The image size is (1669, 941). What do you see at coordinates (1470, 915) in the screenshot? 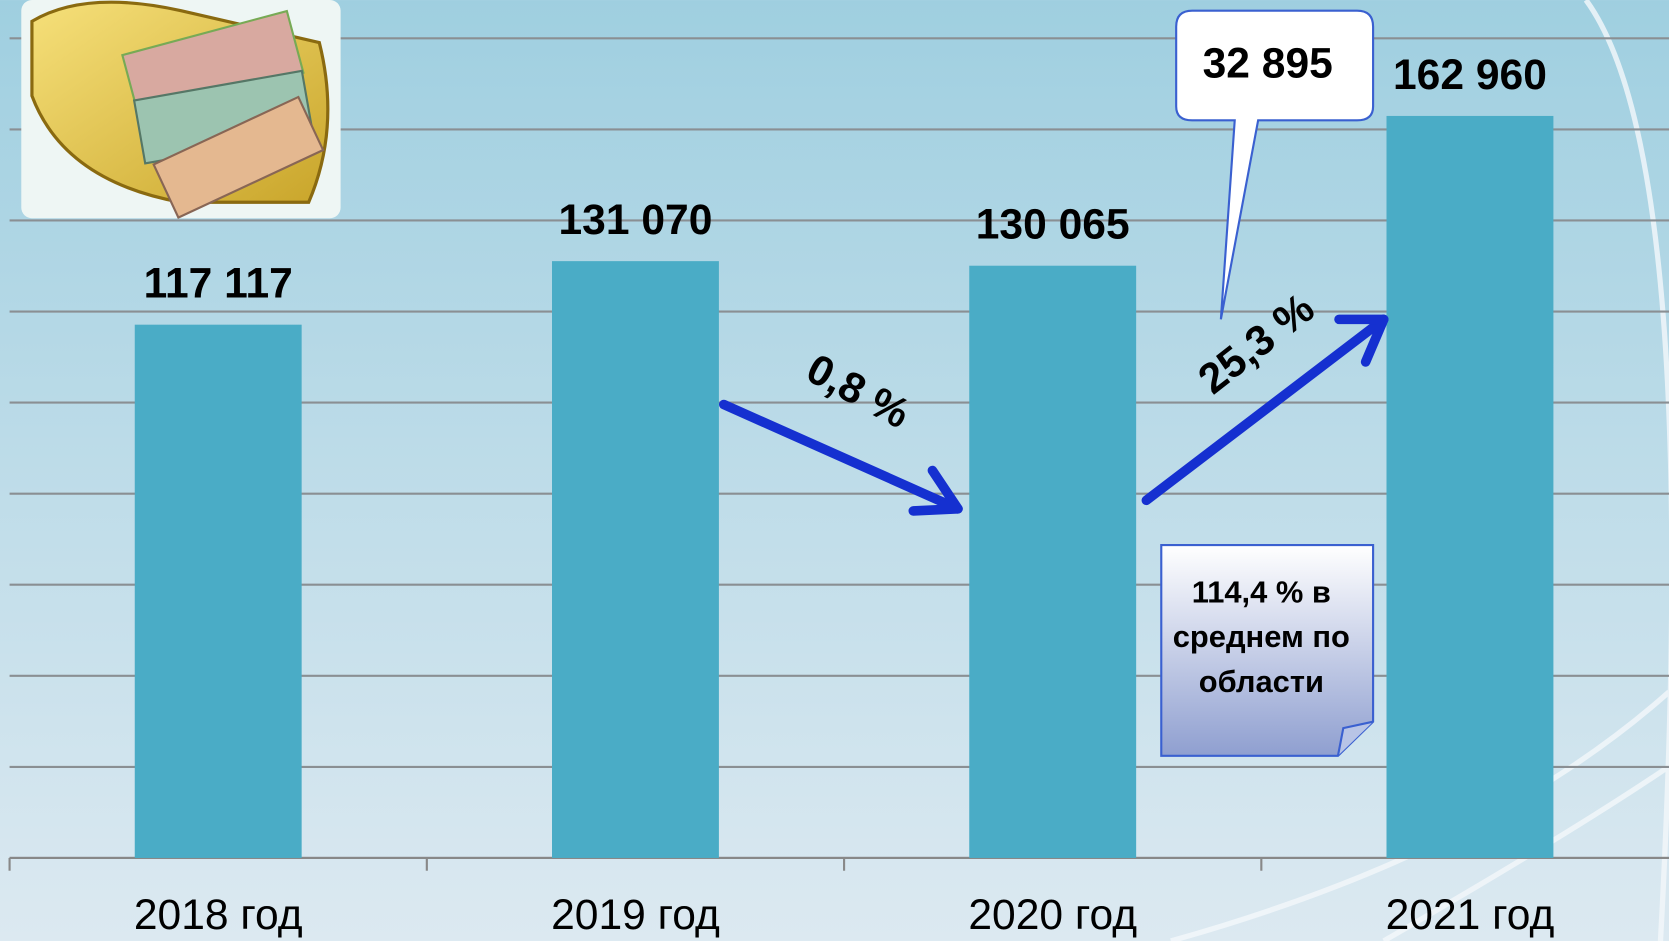
I see `x-tick-label: 2021 год` at bounding box center [1470, 915].